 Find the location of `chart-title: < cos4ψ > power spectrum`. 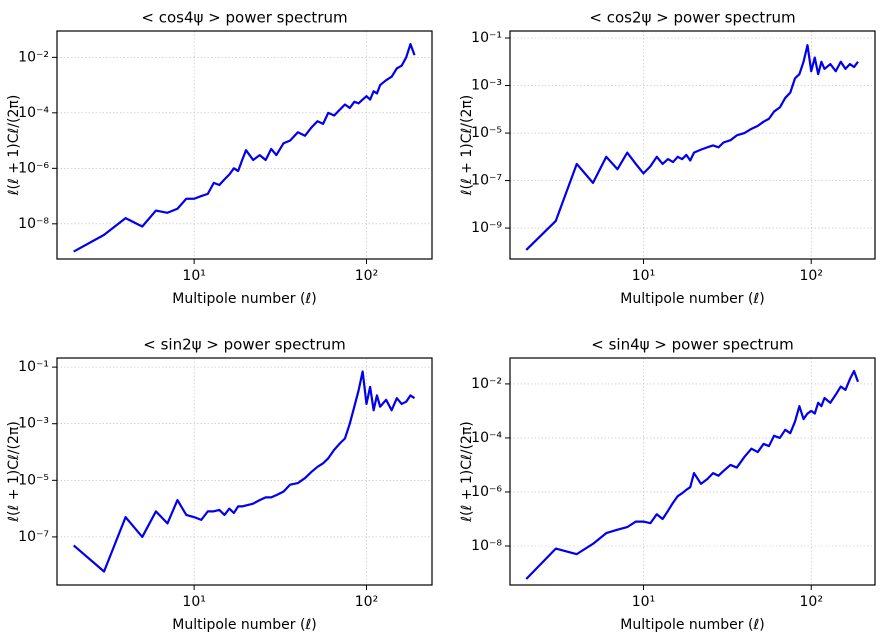

chart-title: < cos4ψ > power spectrum is located at coordinates (244, 18).